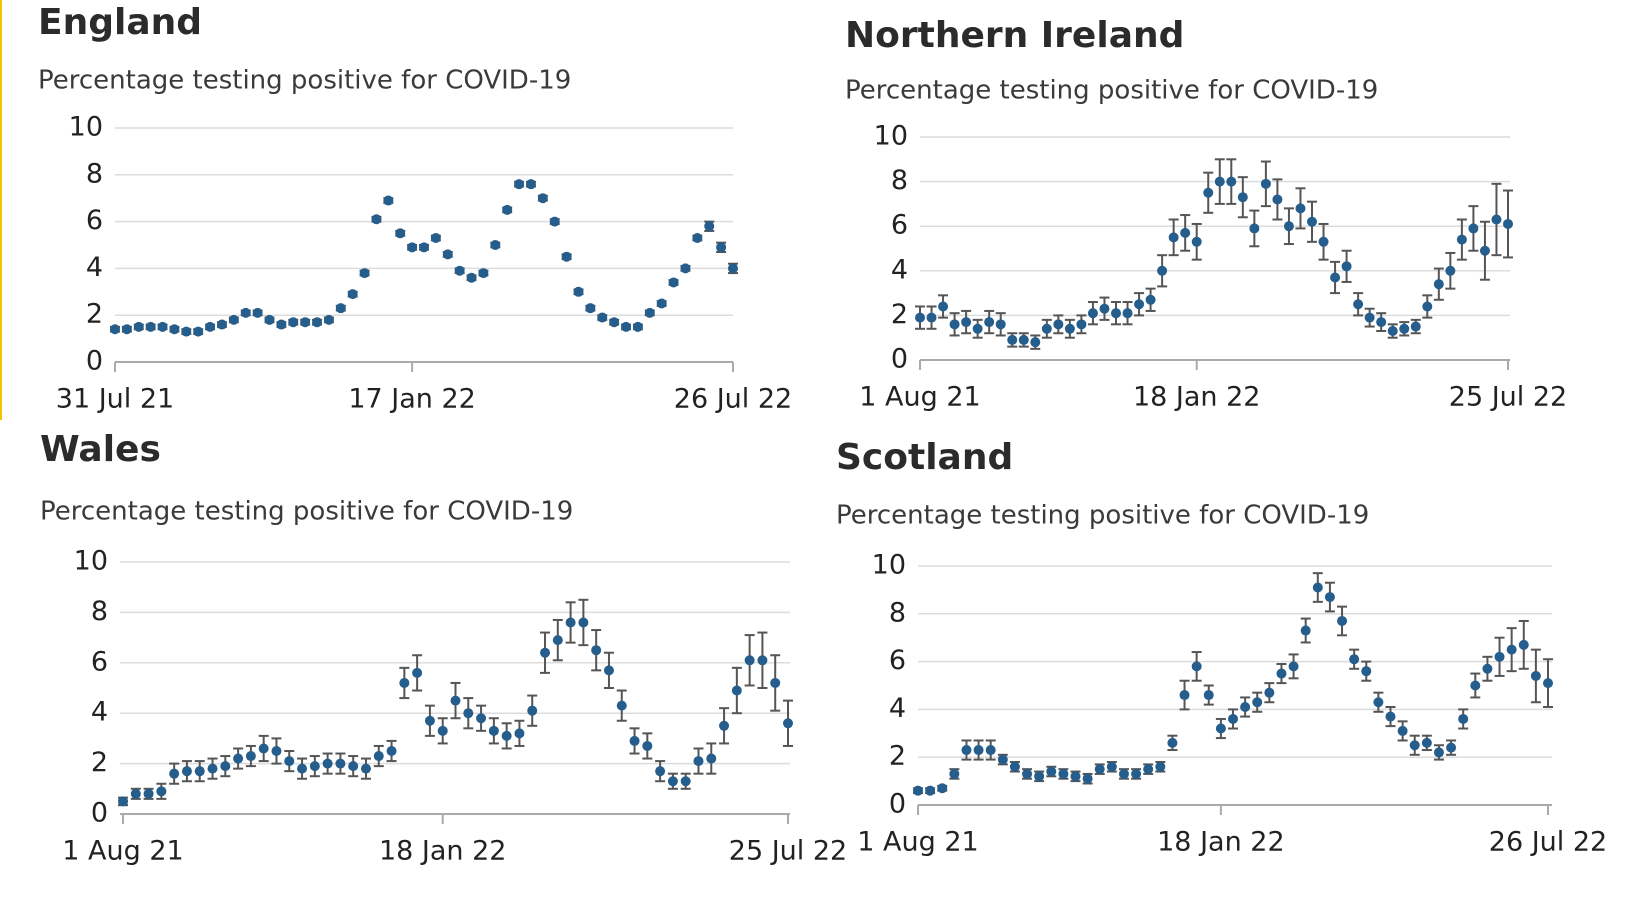 This screenshot has width=1640, height=924. I want to click on y-tick-label: 8, so click(899, 180).